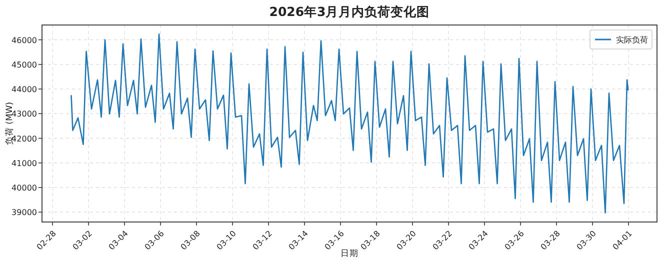  I want to click on legend-label: 实际负荷, so click(632, 40).